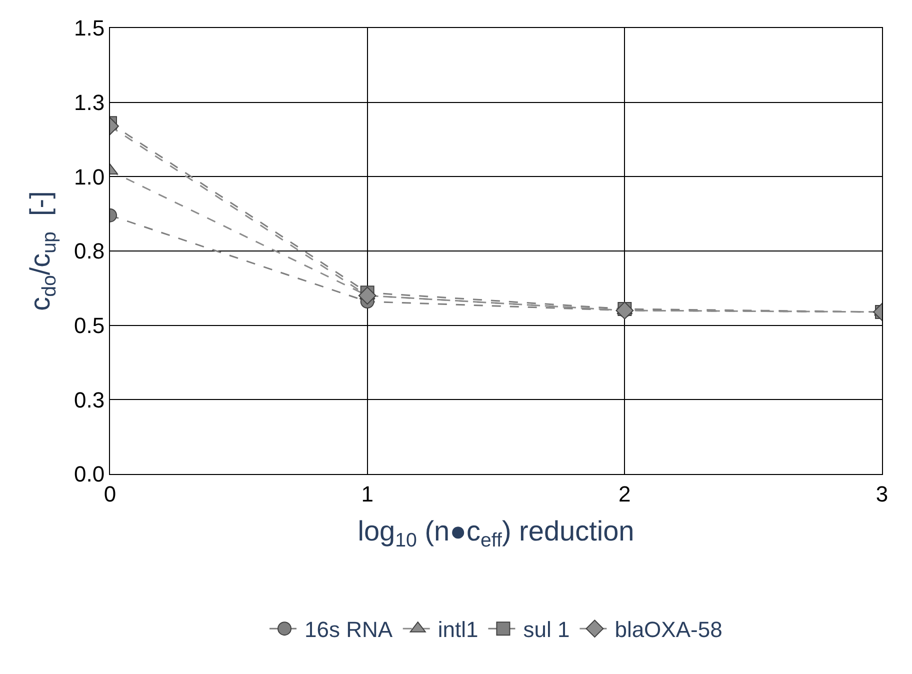 This screenshot has height=674, width=912. I want to click on legend-label: blaOXA-58, so click(668, 629).